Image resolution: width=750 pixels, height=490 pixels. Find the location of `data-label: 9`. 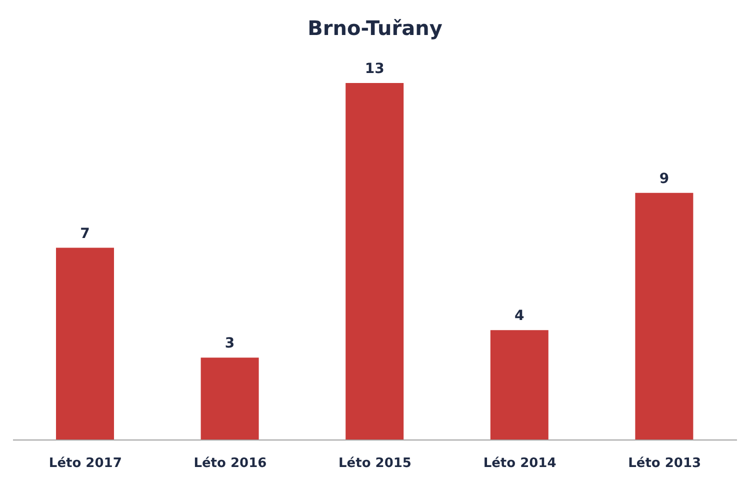

data-label: 9 is located at coordinates (664, 178).